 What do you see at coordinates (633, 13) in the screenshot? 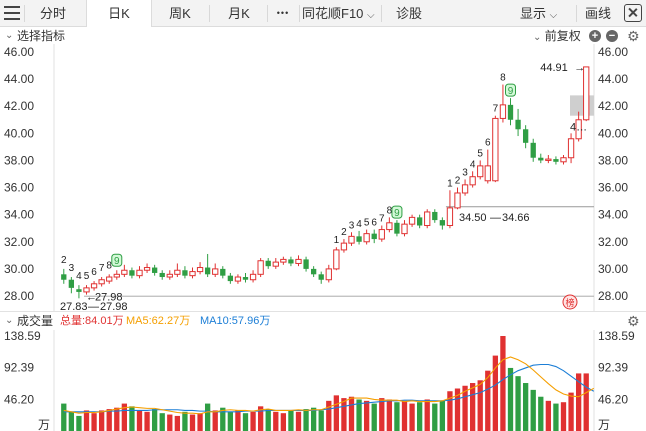
I see `close-icon` at bounding box center [633, 13].